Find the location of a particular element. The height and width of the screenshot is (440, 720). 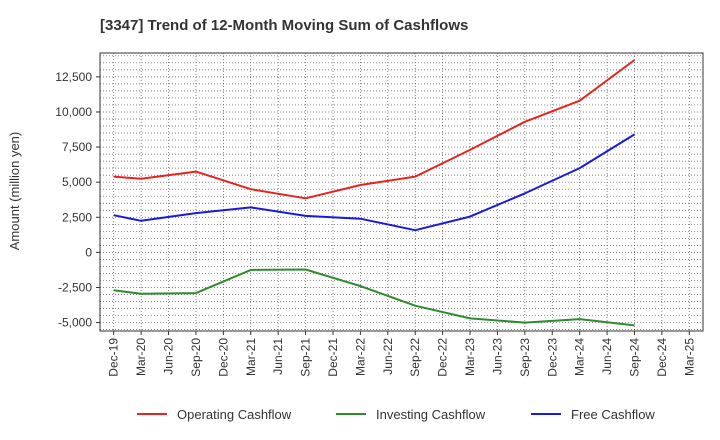

x-tick-label: Dec-19 is located at coordinates (114, 357).